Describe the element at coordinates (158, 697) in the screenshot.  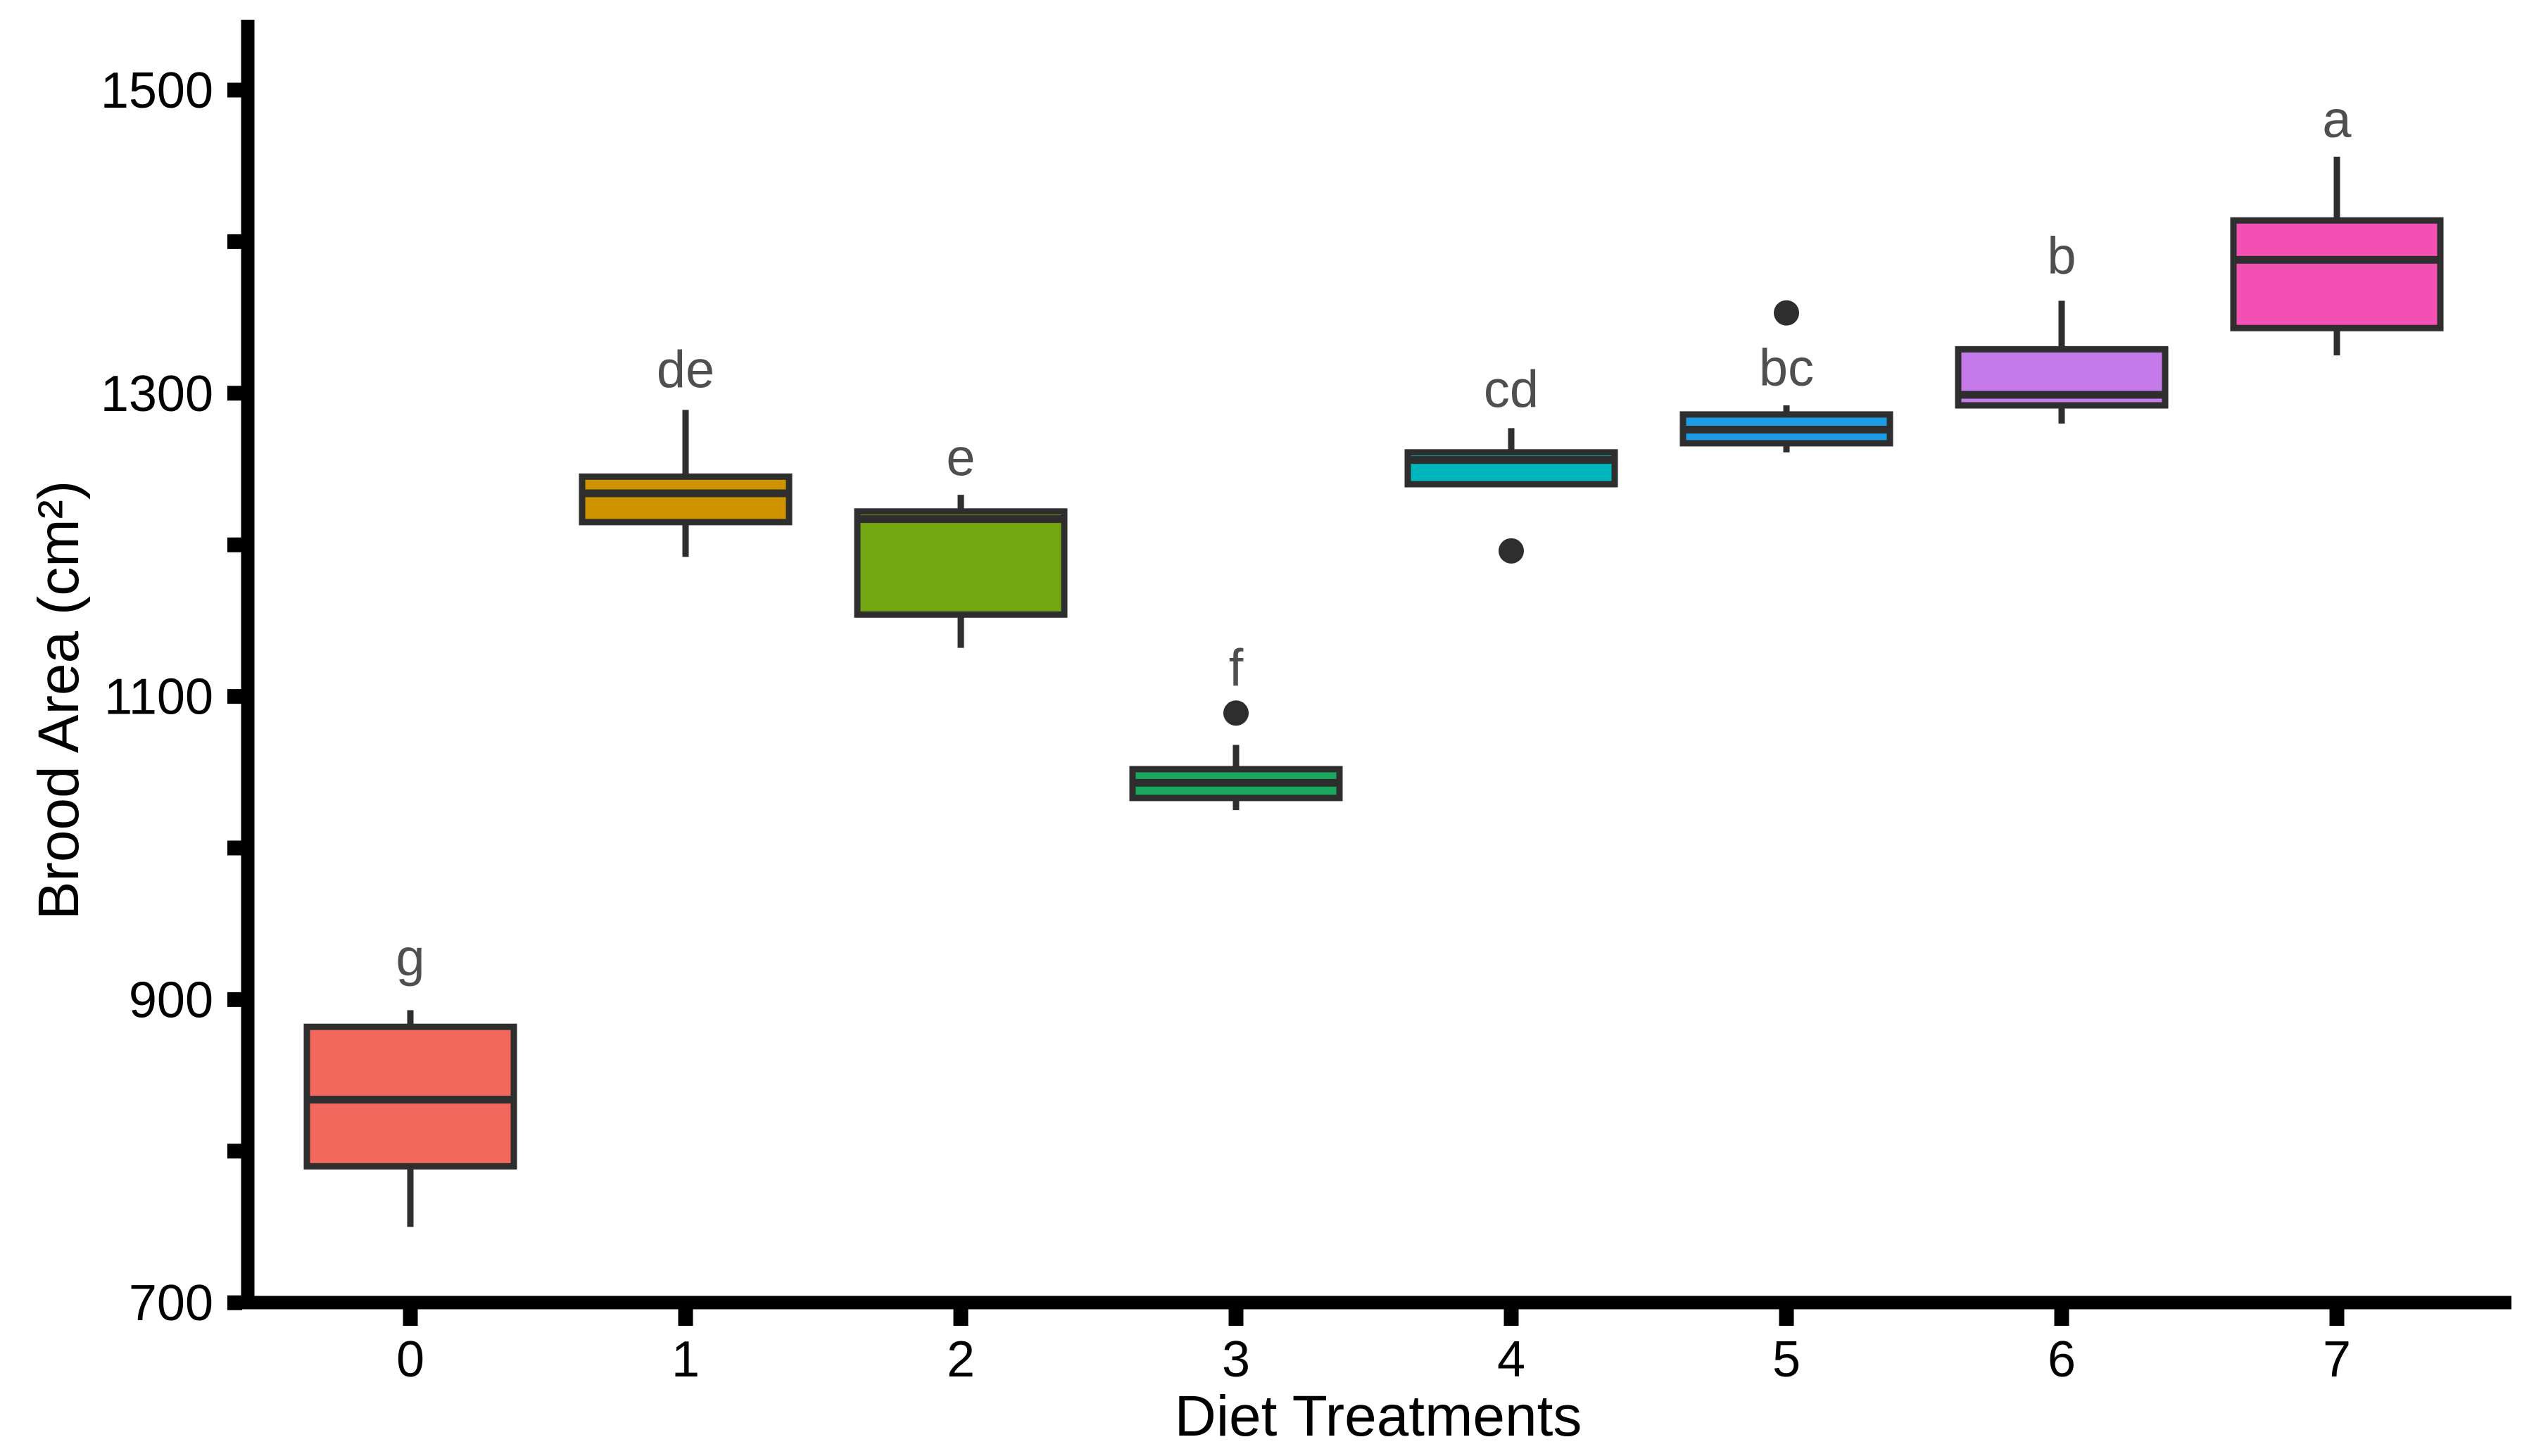
I see `y-axis-tick-label: 1100` at that location.